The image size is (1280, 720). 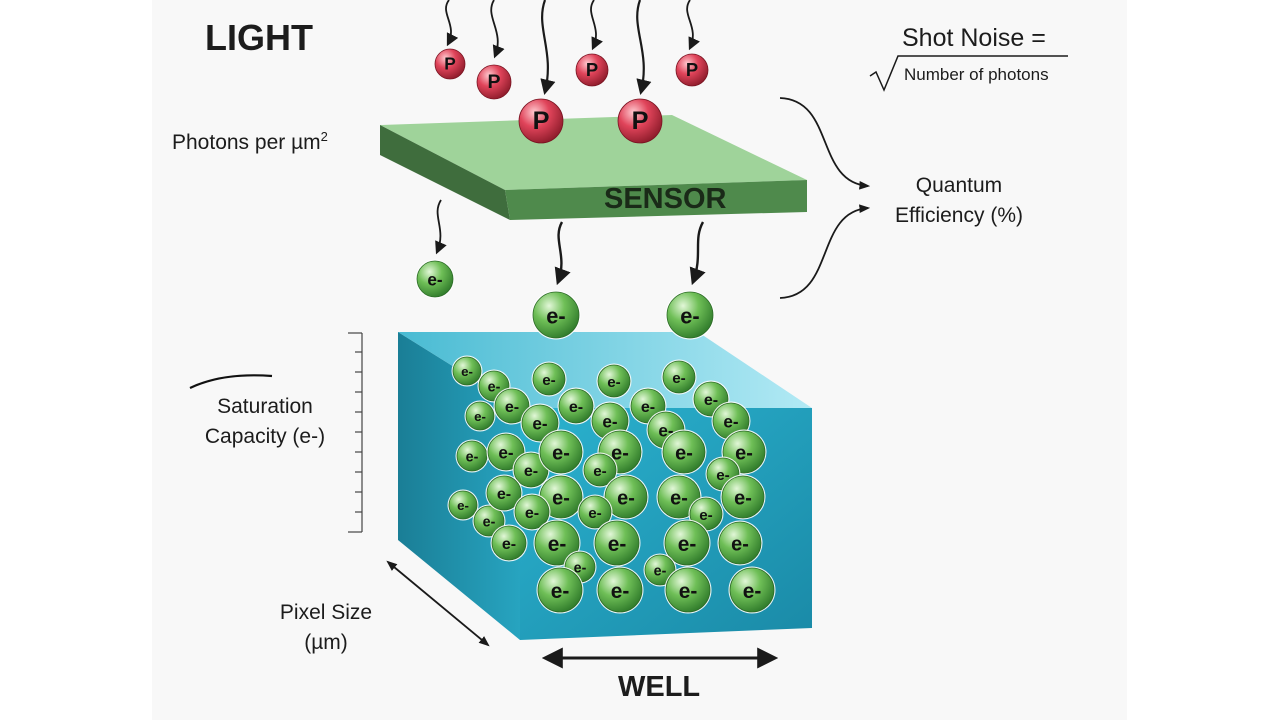 What do you see at coordinates (445, 172) in the screenshot?
I see `sensor-left-face` at bounding box center [445, 172].